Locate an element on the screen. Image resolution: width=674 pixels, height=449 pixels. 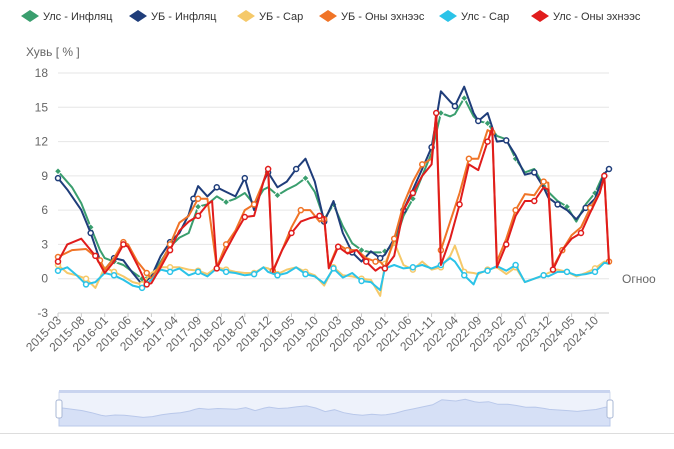
legend-item: Улс - Сар is located at coordinates (474, 16).